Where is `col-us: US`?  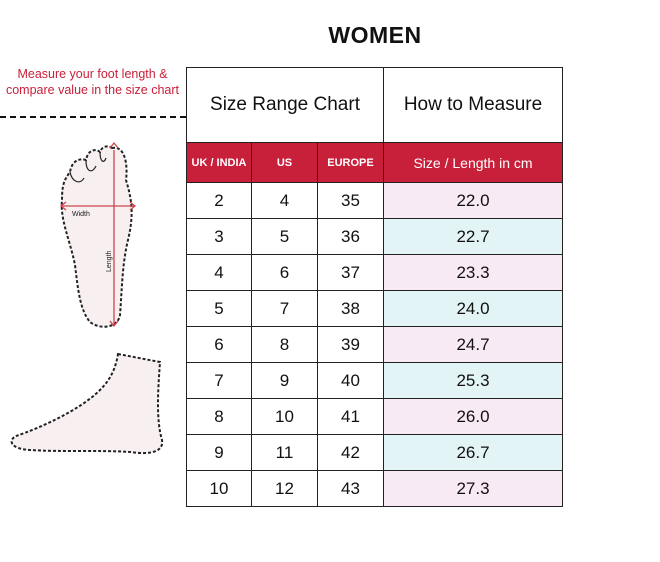
col-us: US is located at coordinates (284, 162).